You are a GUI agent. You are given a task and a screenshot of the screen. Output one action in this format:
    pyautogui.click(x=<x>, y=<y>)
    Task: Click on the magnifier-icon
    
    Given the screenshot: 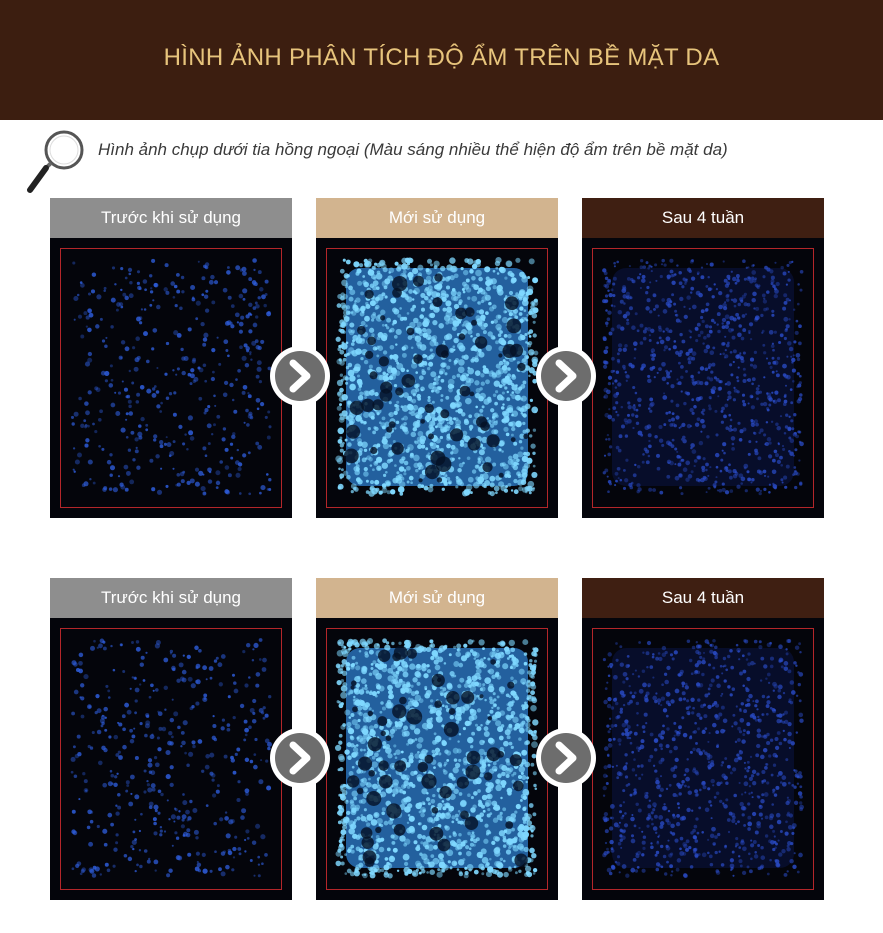 What is the action you would take?
    pyautogui.click(x=55, y=161)
    